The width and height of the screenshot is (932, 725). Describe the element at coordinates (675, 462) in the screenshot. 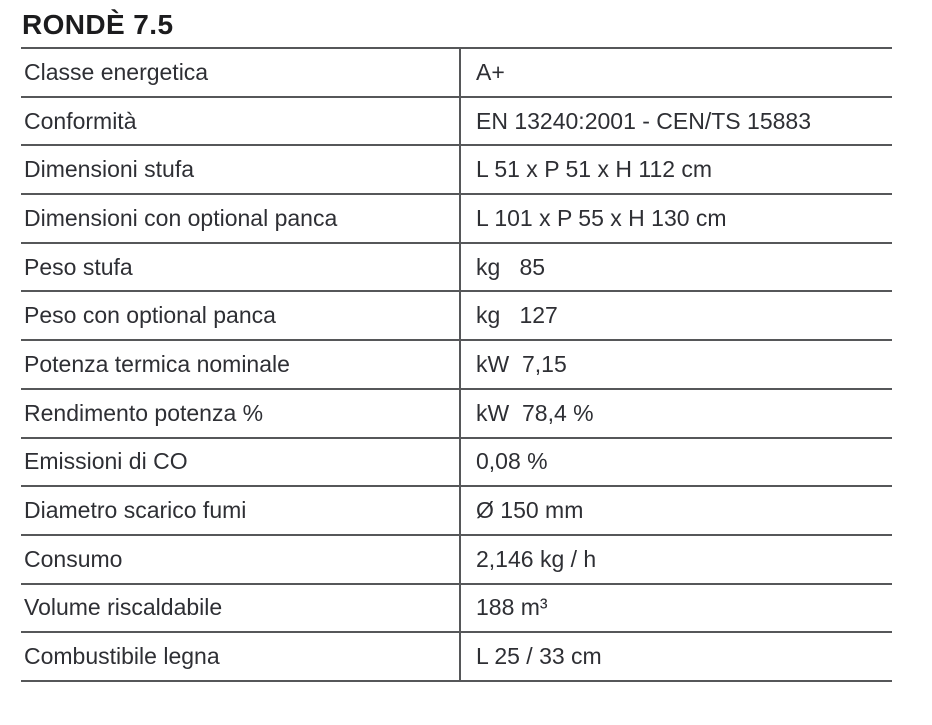

I see `spec-value: 0,08 %` at that location.